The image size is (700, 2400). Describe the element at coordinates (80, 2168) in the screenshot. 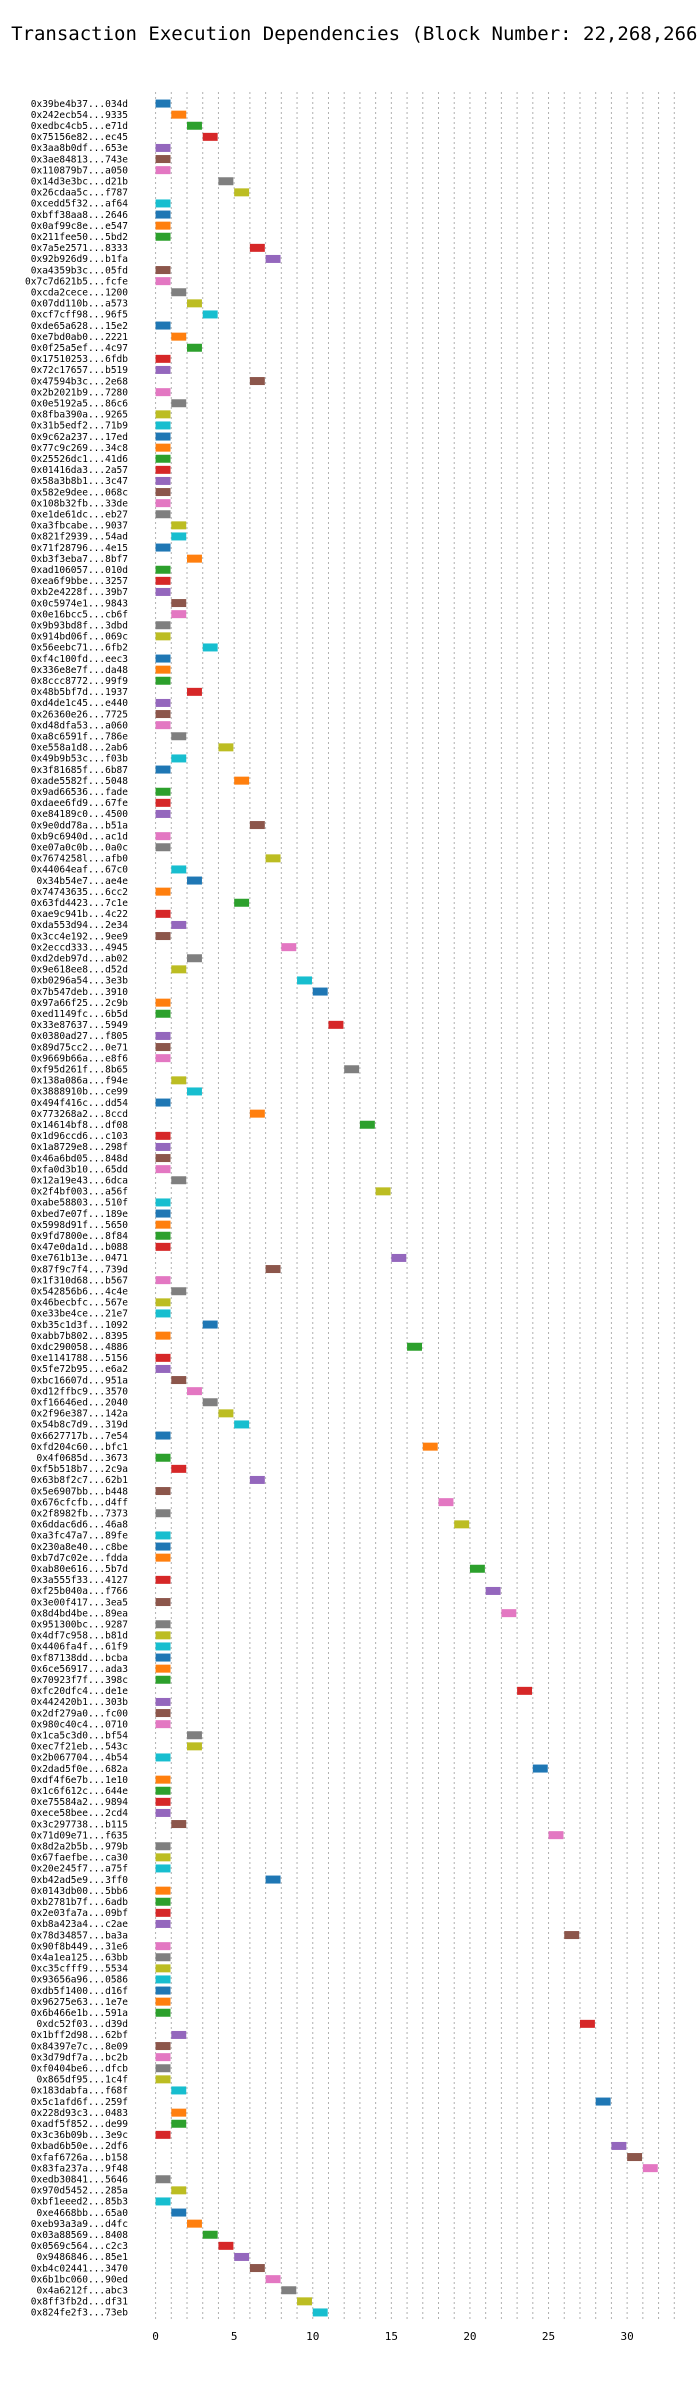

I see `transaction-label: 0x83fa237a...9f48` at that location.